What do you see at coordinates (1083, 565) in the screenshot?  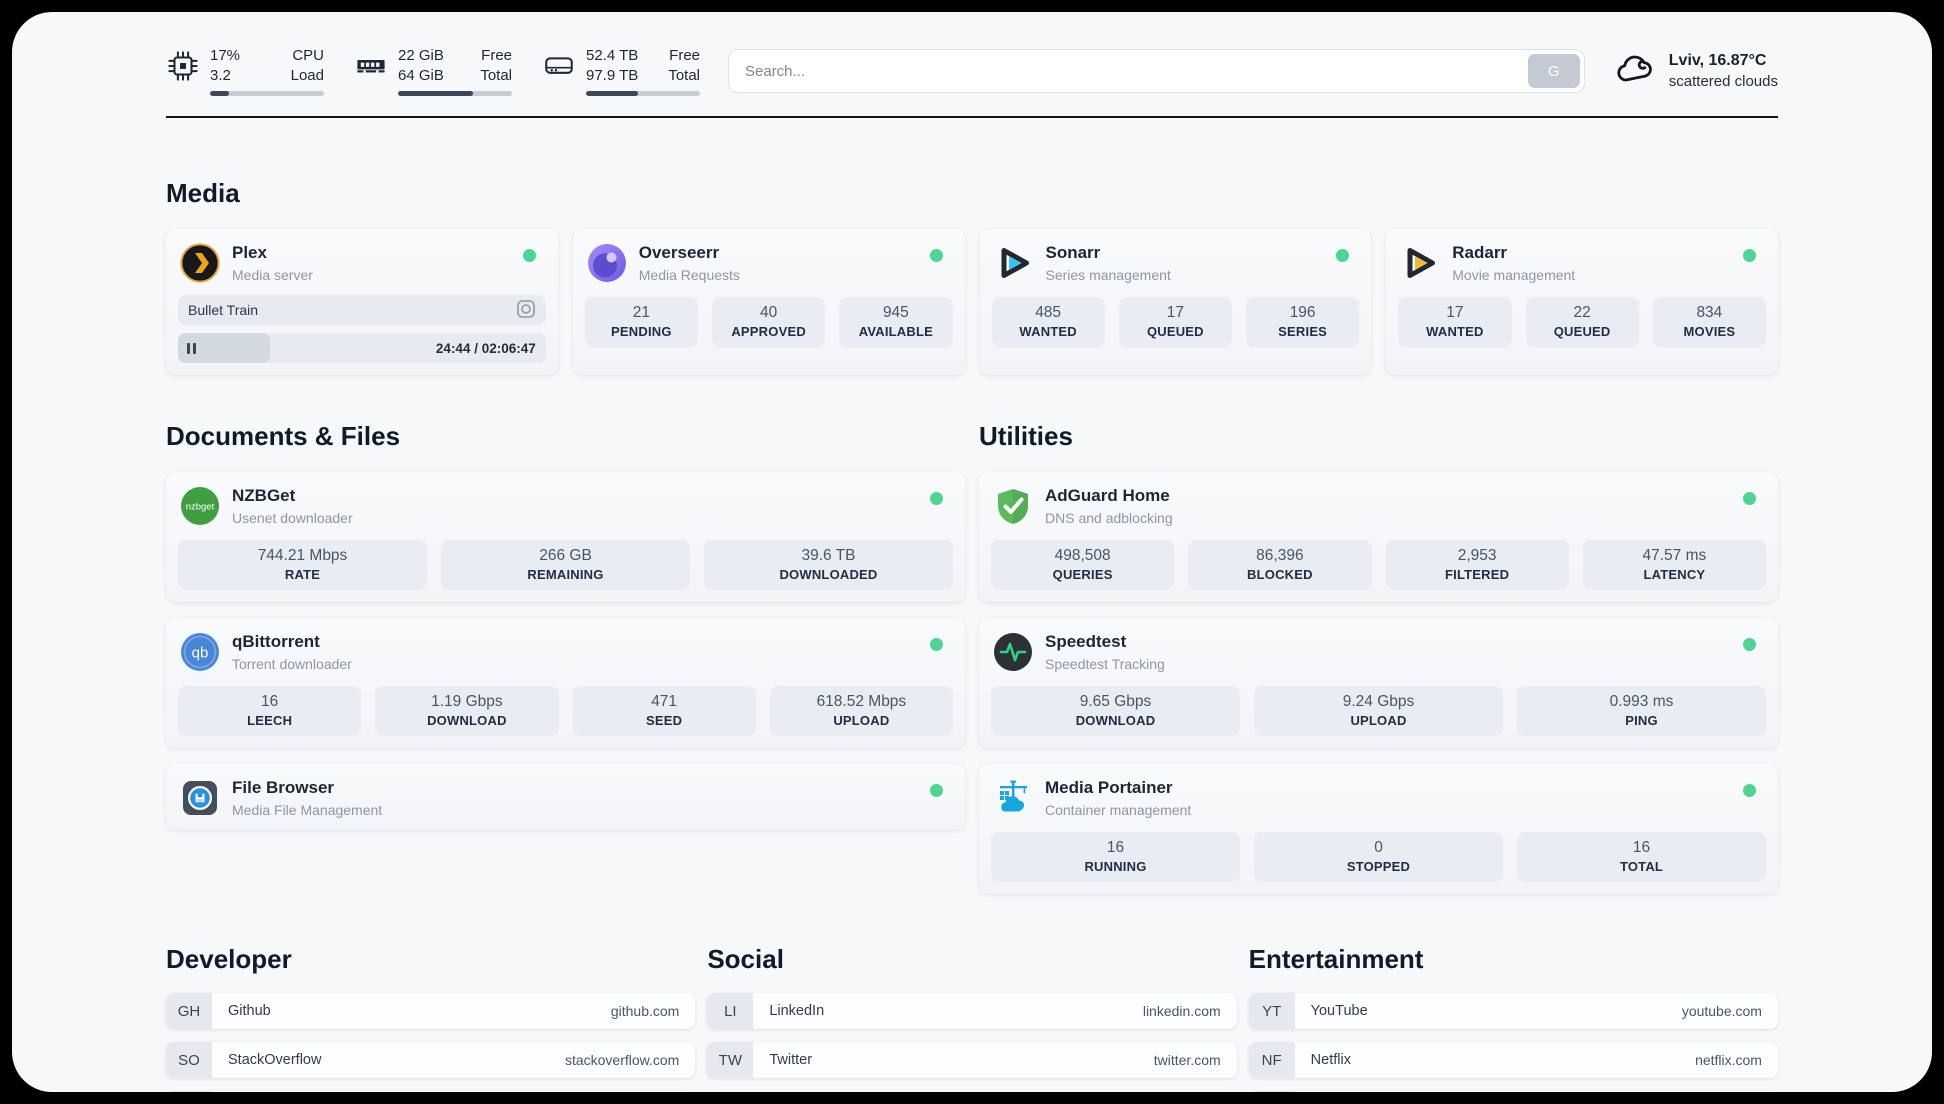 I see `stat-box-queries: 498,508 QUERIES` at bounding box center [1083, 565].